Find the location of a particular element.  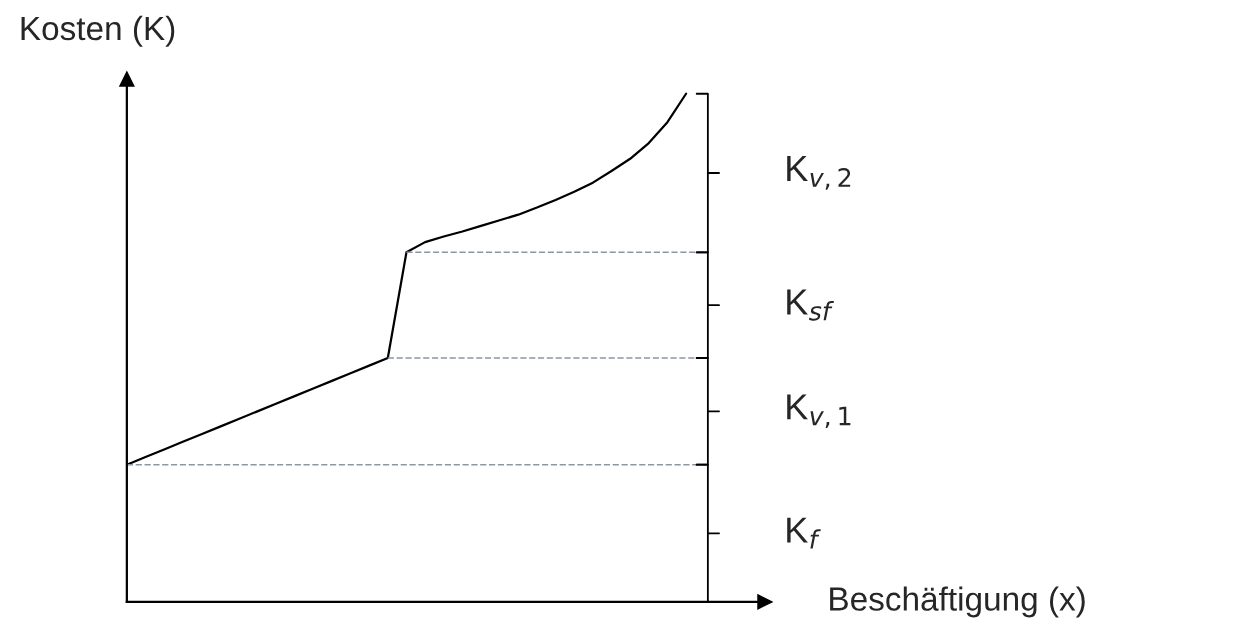

y-axis-title: Kosten (K) is located at coordinates (98, 31).